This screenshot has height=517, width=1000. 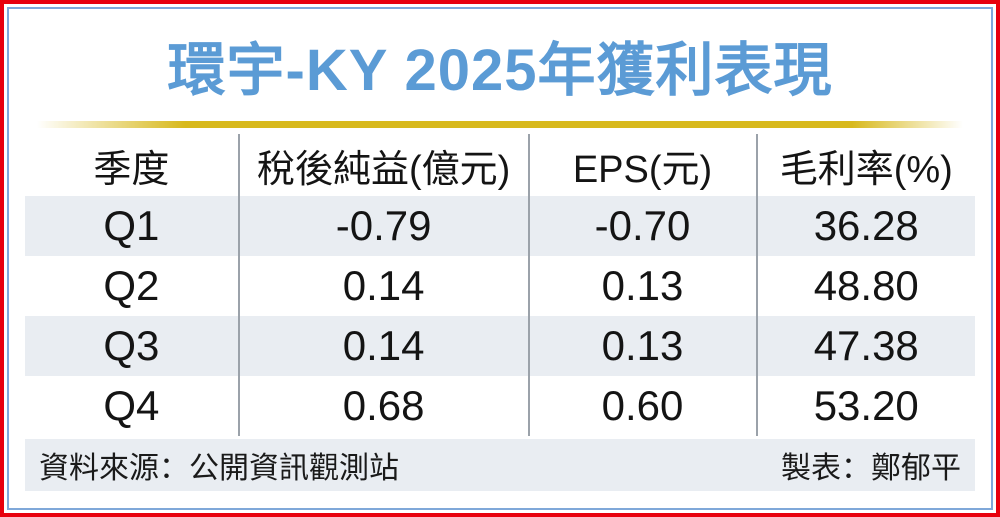 What do you see at coordinates (500, 465) in the screenshot?
I see `footer-bar: 資料來源：公開資訊觀測站 製表：鄭郁平` at bounding box center [500, 465].